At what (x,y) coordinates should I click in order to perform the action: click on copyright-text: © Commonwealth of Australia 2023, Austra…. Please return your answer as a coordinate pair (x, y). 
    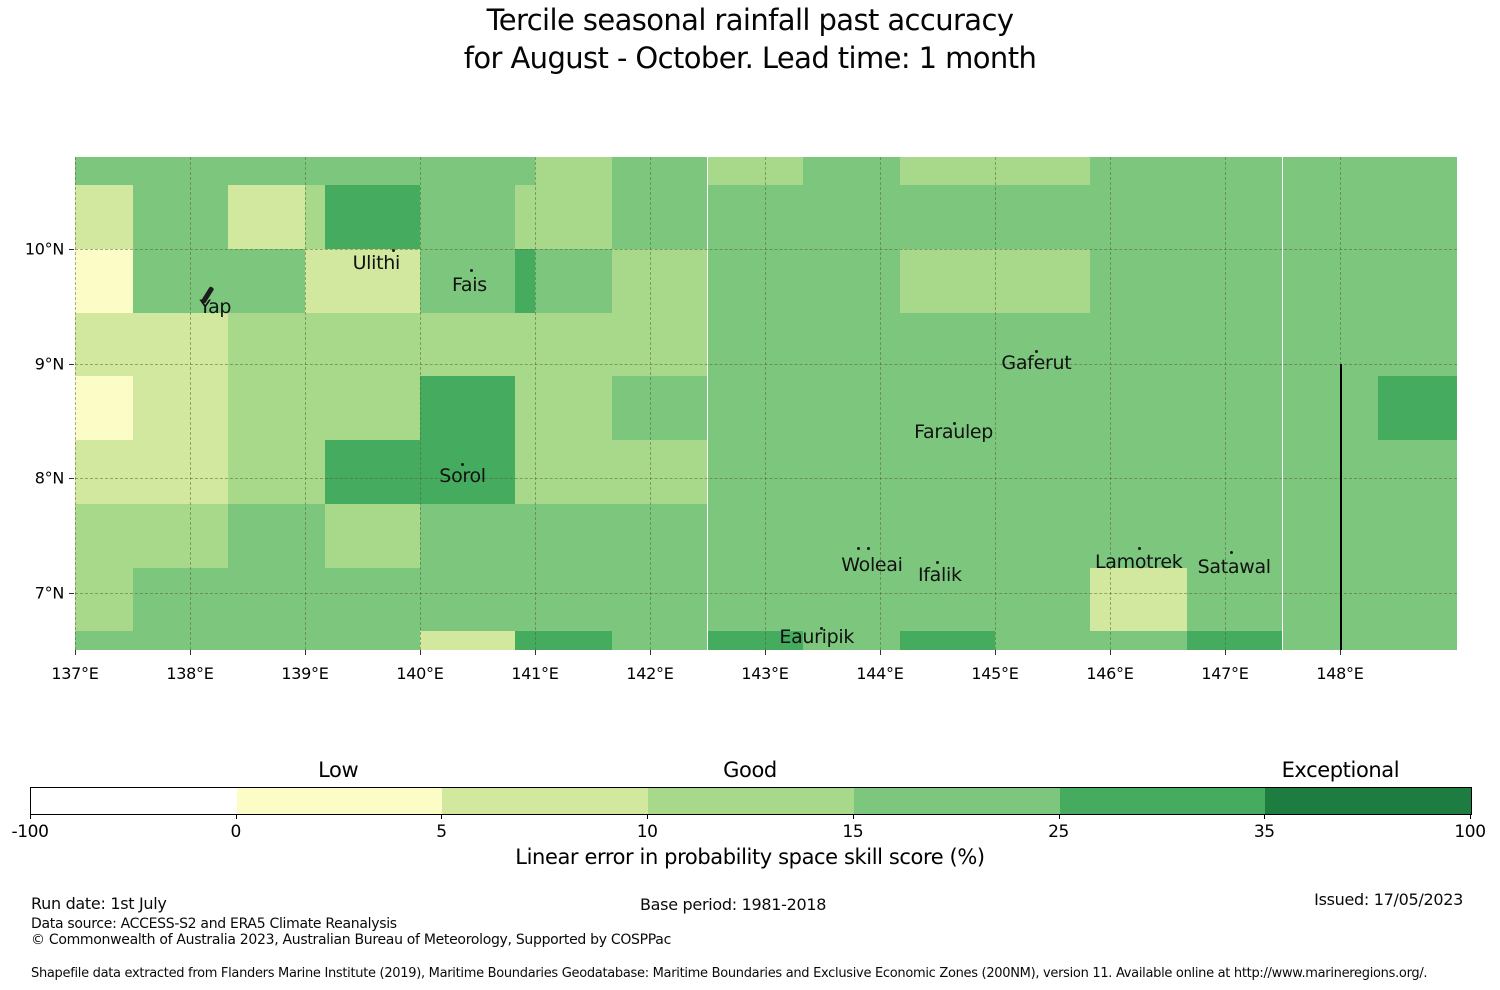
    Looking at the image, I should click on (351, 940).